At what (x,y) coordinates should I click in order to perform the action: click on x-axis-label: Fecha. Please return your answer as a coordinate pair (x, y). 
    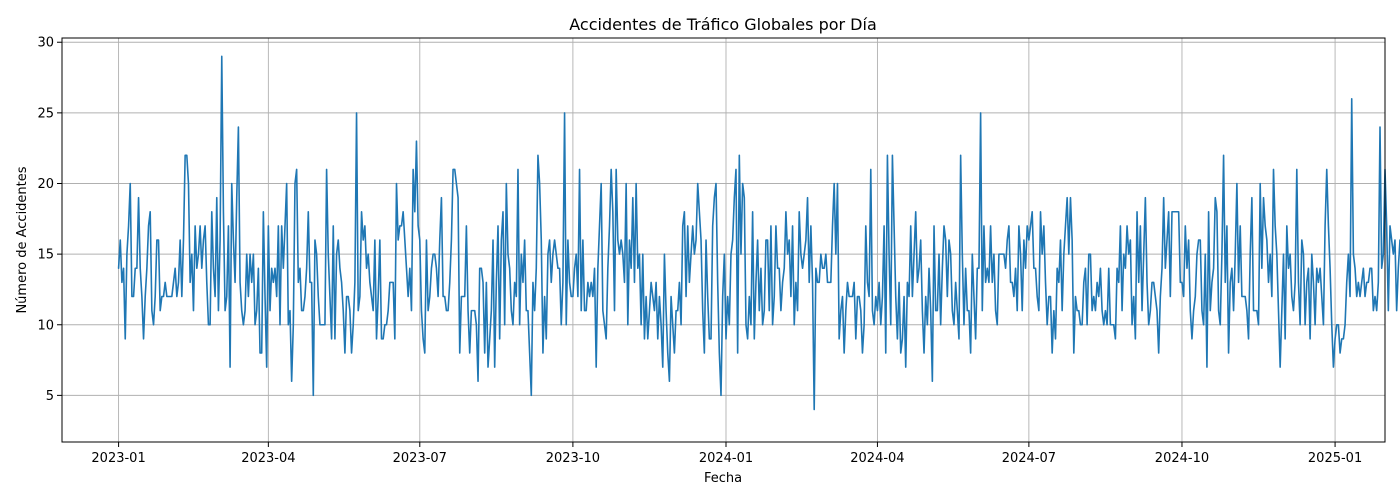
    Looking at the image, I should click on (723, 478).